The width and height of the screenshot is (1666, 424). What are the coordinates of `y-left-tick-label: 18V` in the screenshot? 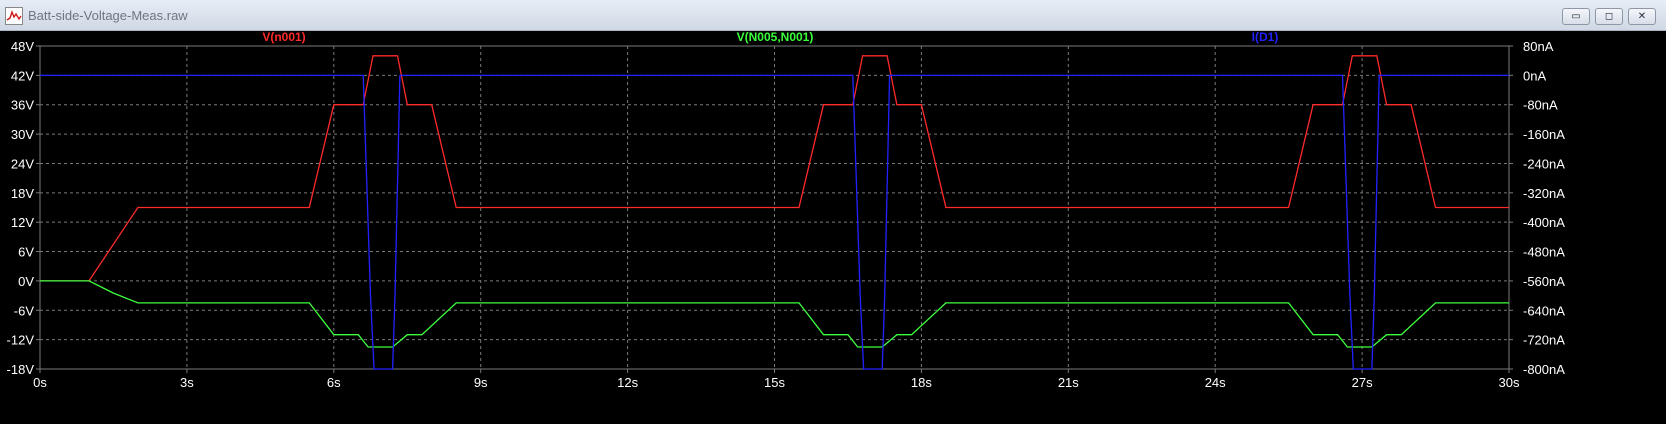 It's located at (22, 193).